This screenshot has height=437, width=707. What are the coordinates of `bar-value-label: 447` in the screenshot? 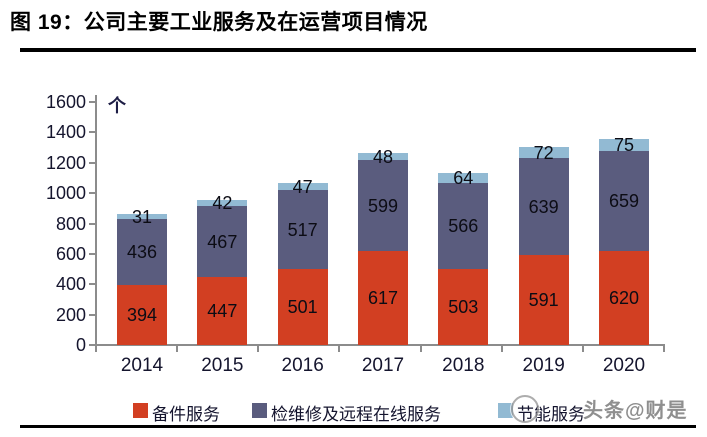 It's located at (222, 311).